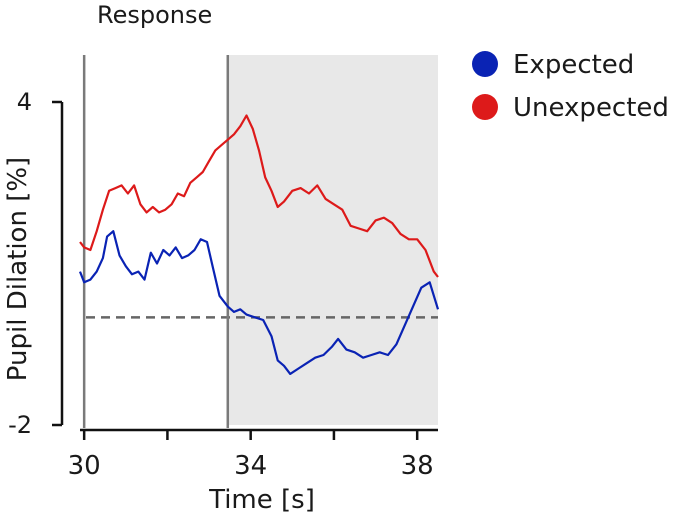  Describe the element at coordinates (261, 500) in the screenshot. I see `x-axis-label: Time [s]` at that location.